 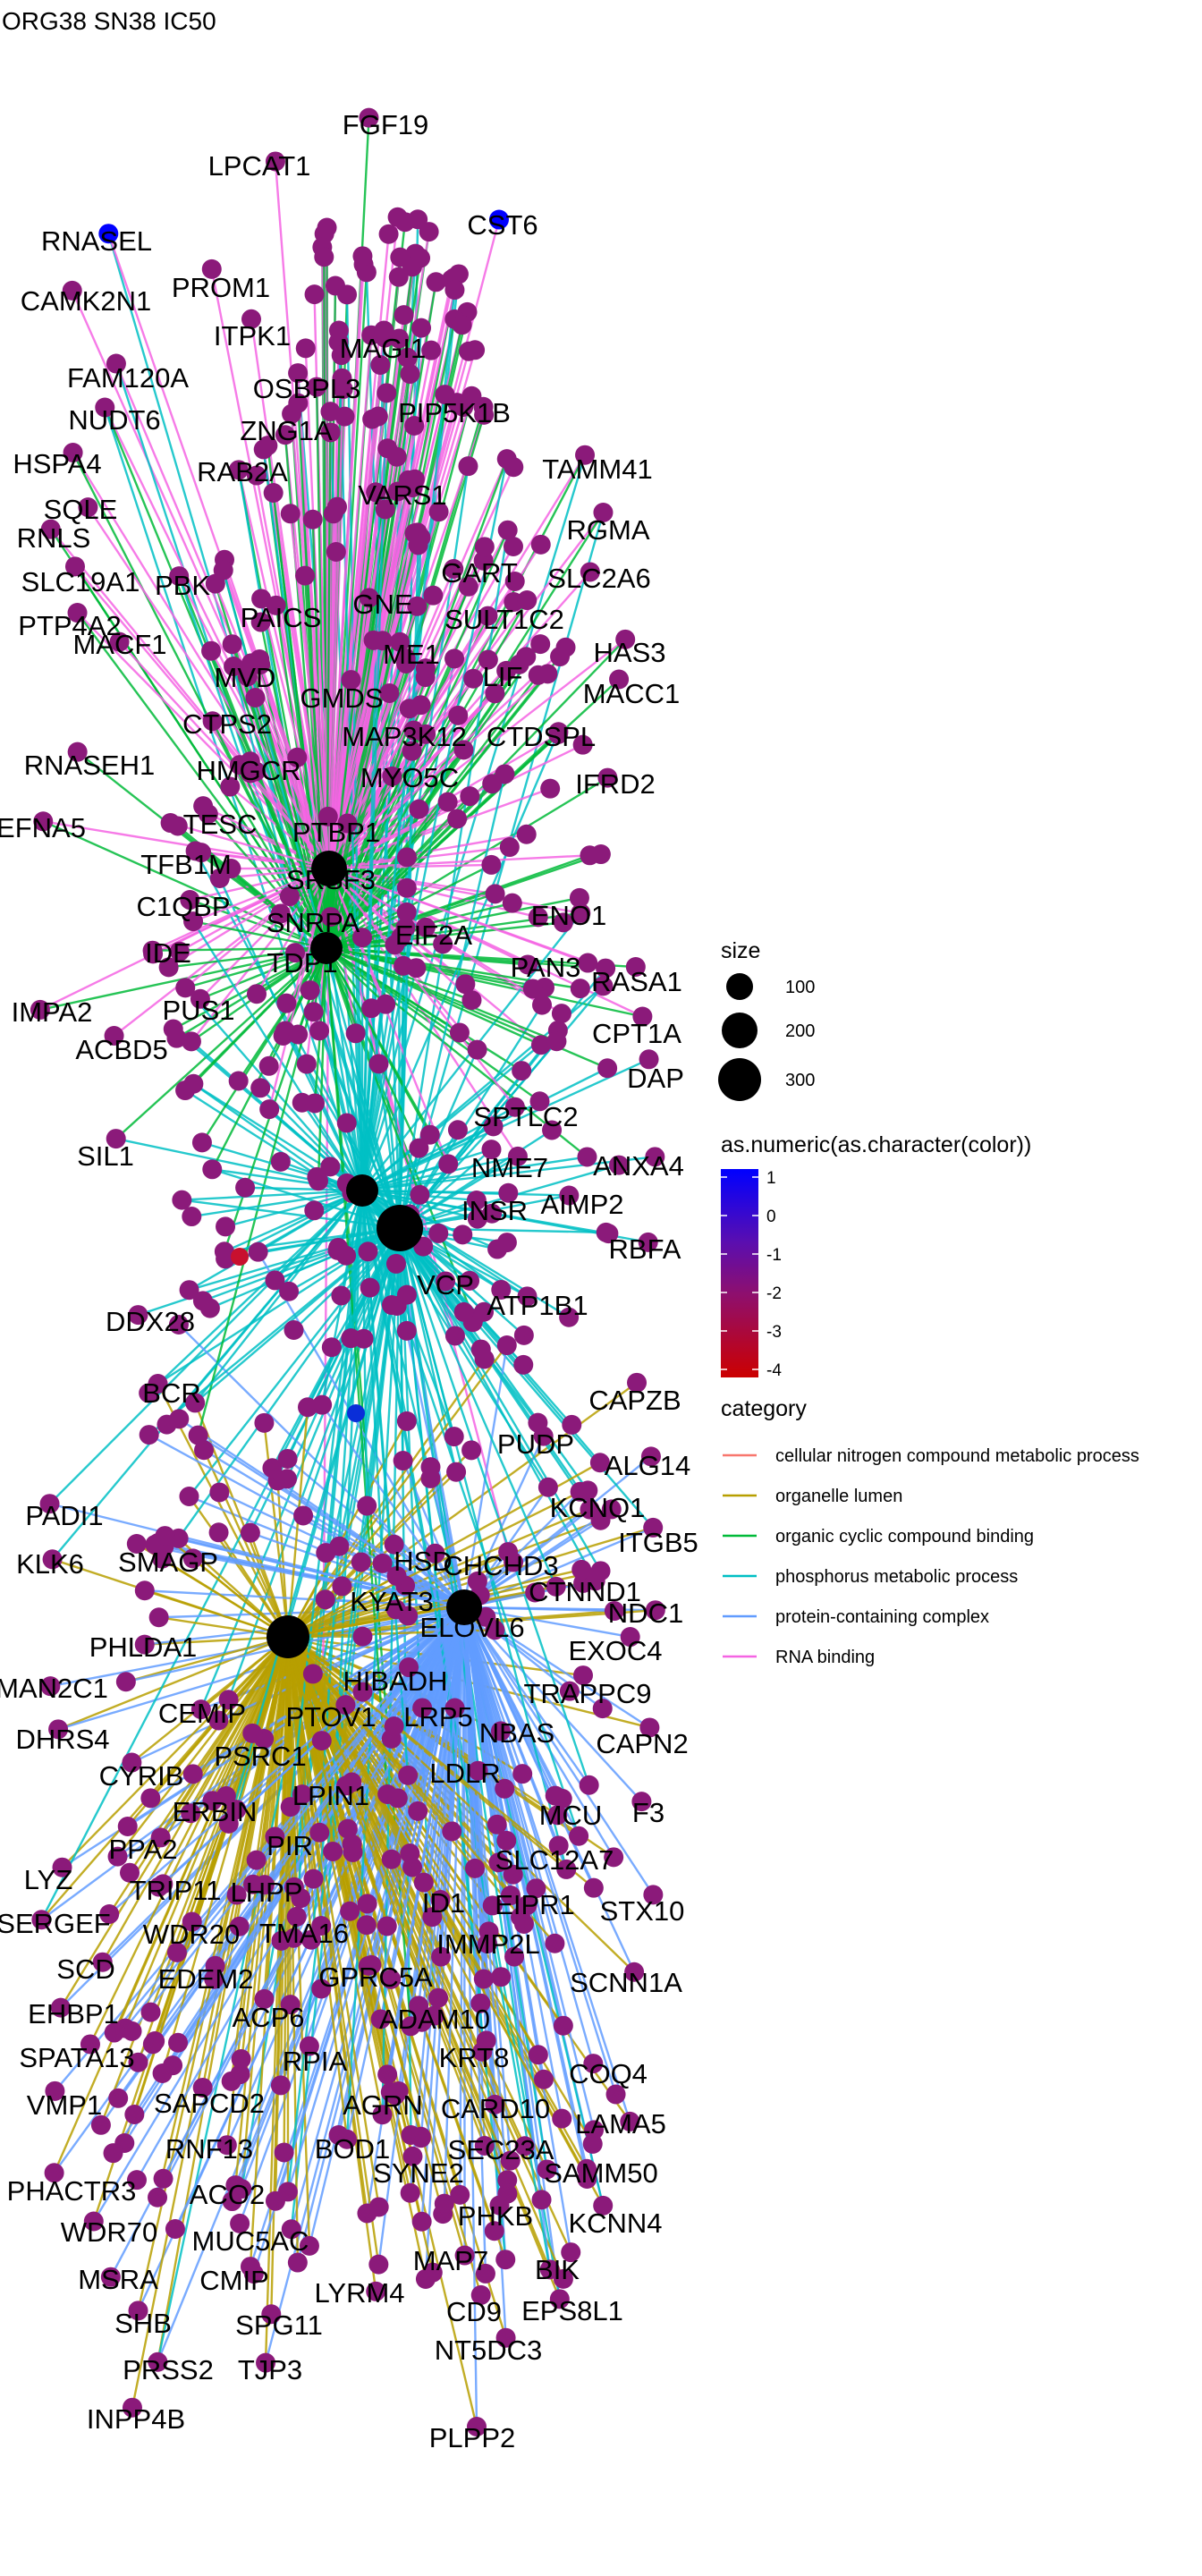 I want to click on gene-label: HSD, so click(x=423, y=1561).